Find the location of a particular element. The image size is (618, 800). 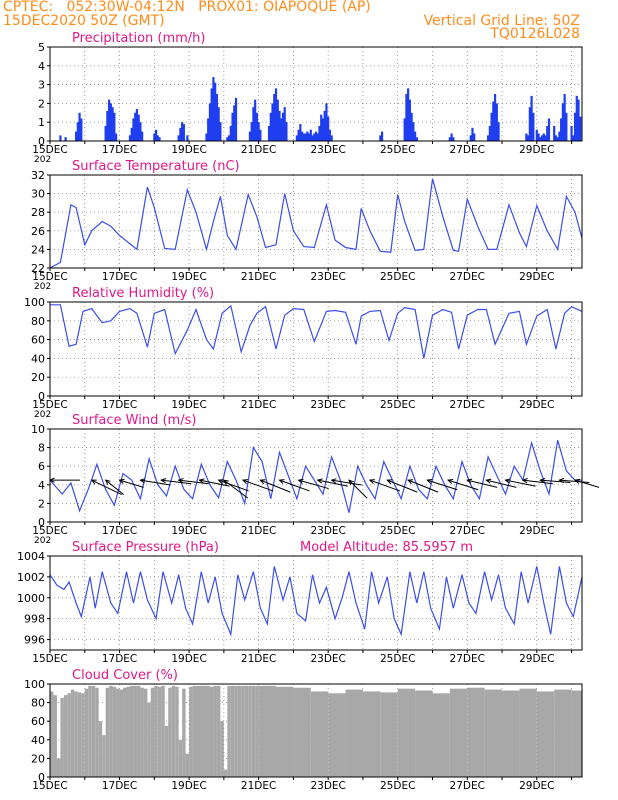

x-tick-label: 23DEC is located at coordinates (327, 405).